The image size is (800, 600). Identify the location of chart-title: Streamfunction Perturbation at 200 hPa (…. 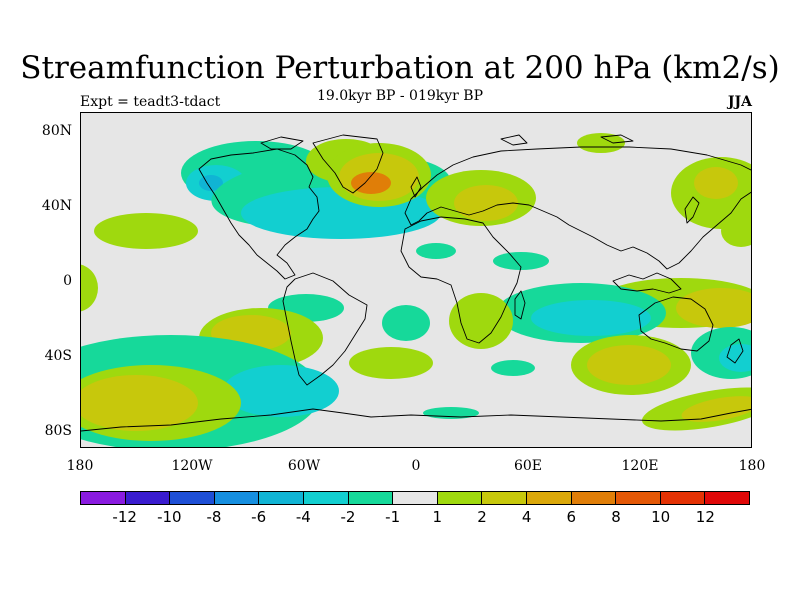
(400, 68).